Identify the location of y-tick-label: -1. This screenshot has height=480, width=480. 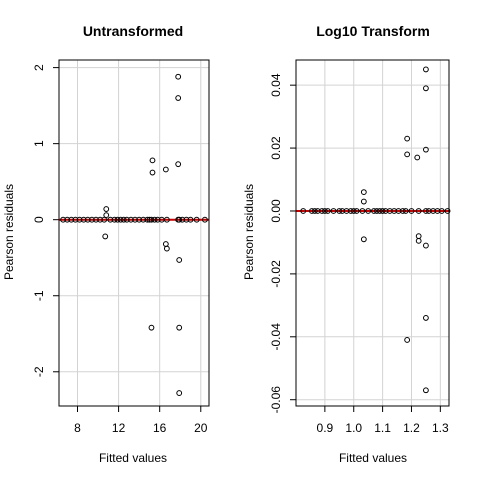
(39, 295).